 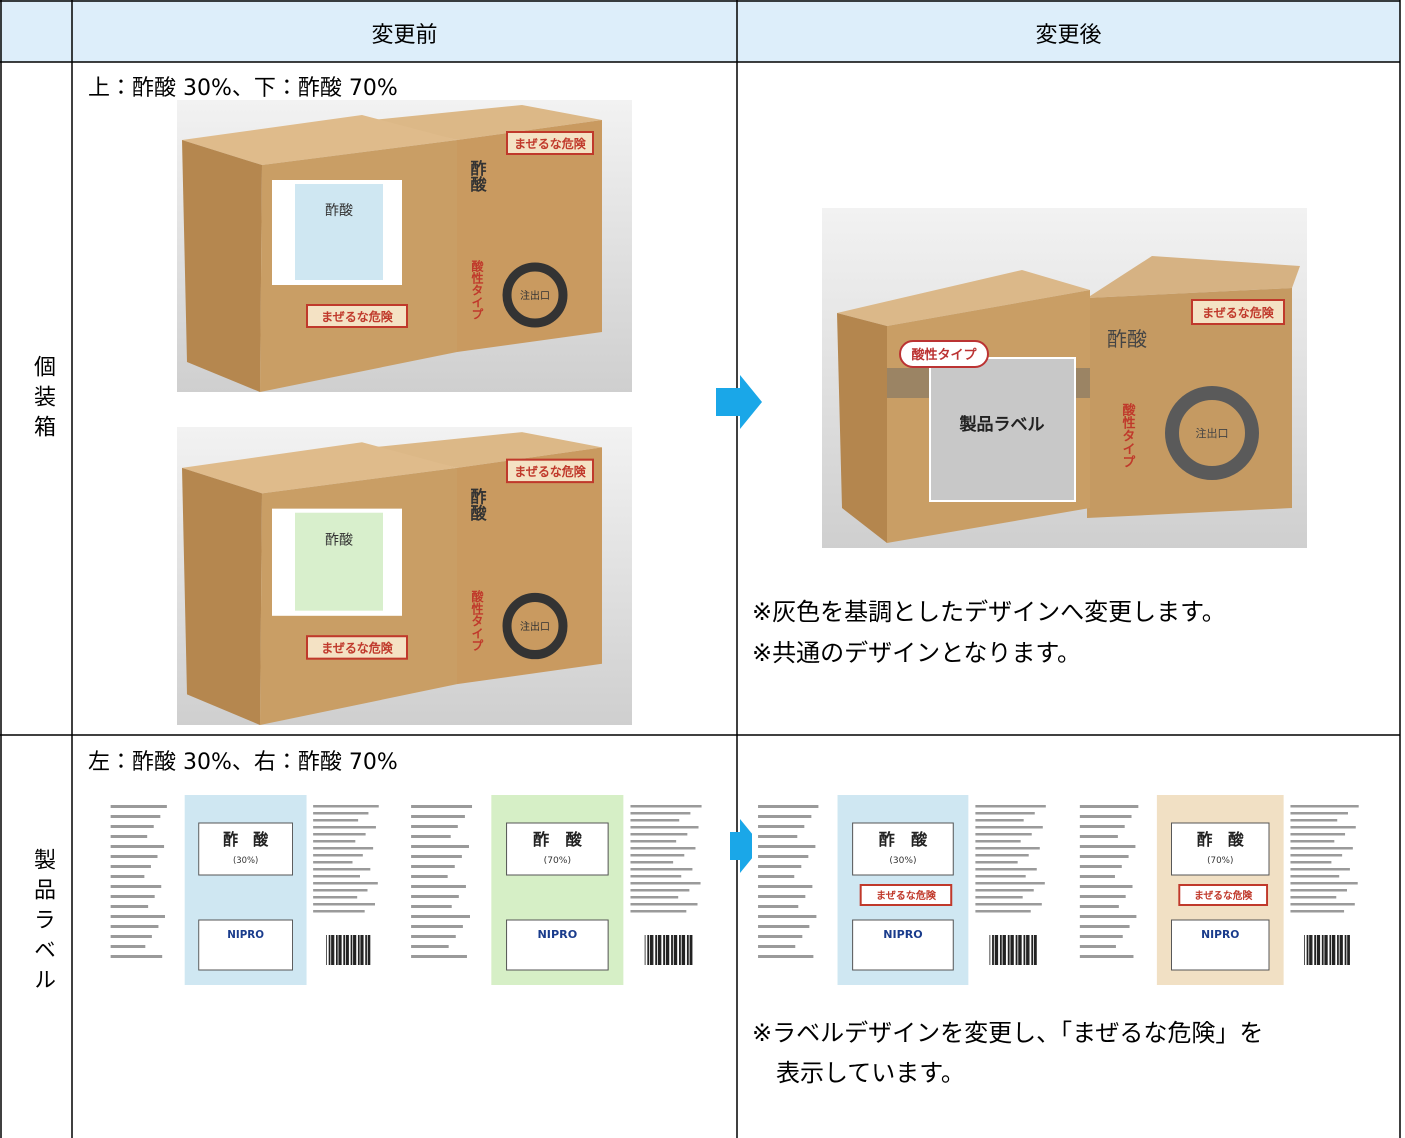 I want to click on label-text: NIPRO, so click(x=1220, y=934).